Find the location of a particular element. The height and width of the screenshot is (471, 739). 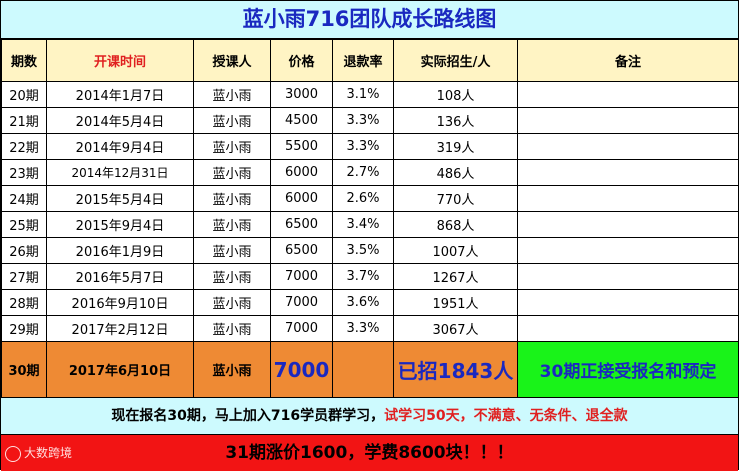

cell-enrolled: 1951人 is located at coordinates (455, 302).